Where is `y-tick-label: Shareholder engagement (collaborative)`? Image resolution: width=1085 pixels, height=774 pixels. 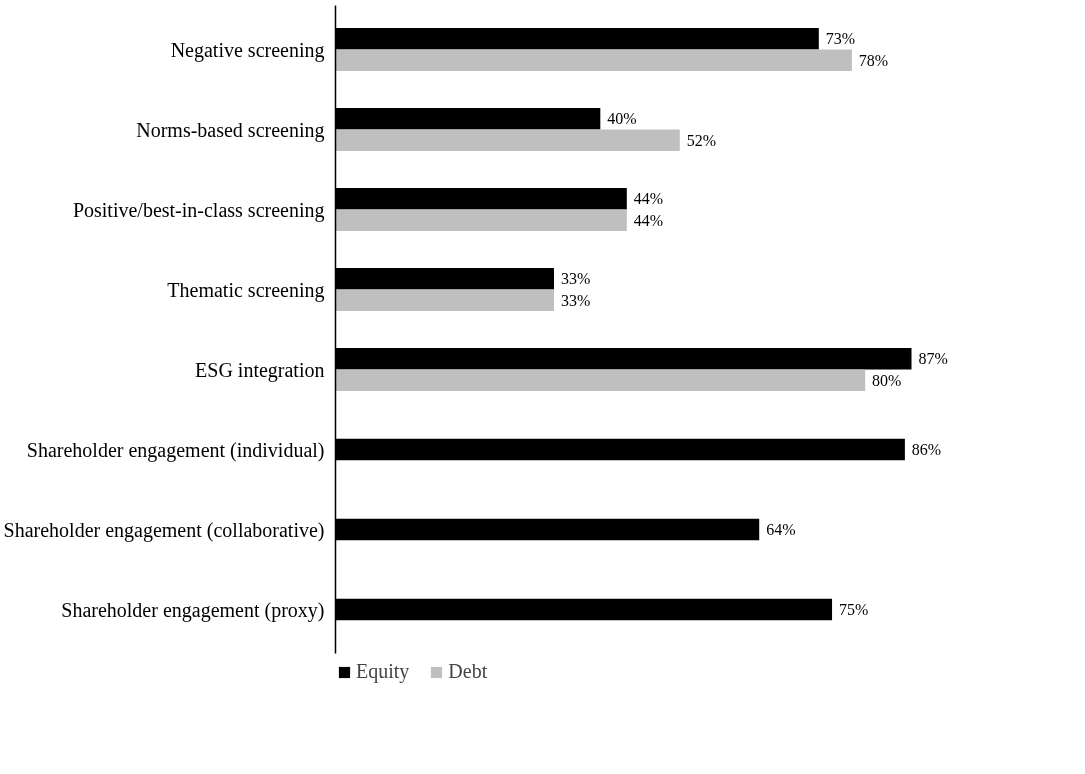
y-tick-label: Shareholder engagement (collaborative) is located at coordinates (164, 530).